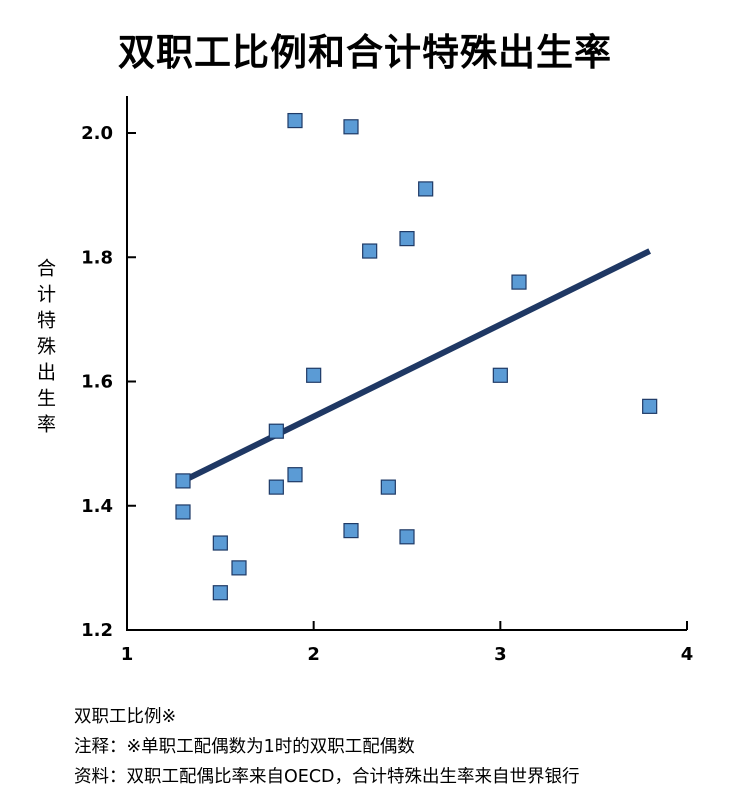 The width and height of the screenshot is (730, 806). What do you see at coordinates (45, 349) in the screenshot?
I see `y-axis-label: 合计特殊出生率` at bounding box center [45, 349].